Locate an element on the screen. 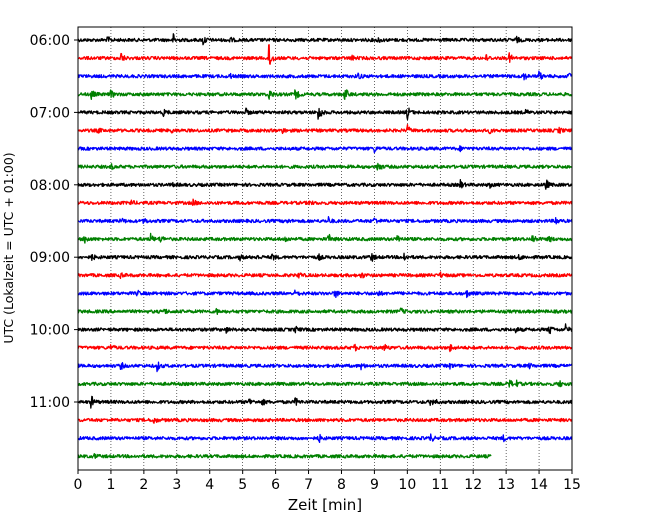 The width and height of the screenshot is (650, 520). x-axis: 0 1 2 3 4 5 6 7 8 9 10 11 12 13 14 15 is located at coordinates (327, 481).